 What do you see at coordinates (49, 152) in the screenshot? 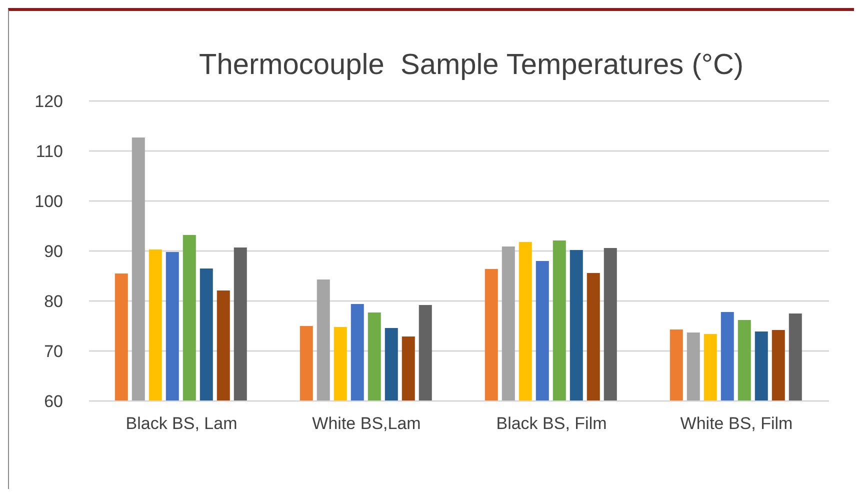
I see `y-tick-label: 110` at bounding box center [49, 152].